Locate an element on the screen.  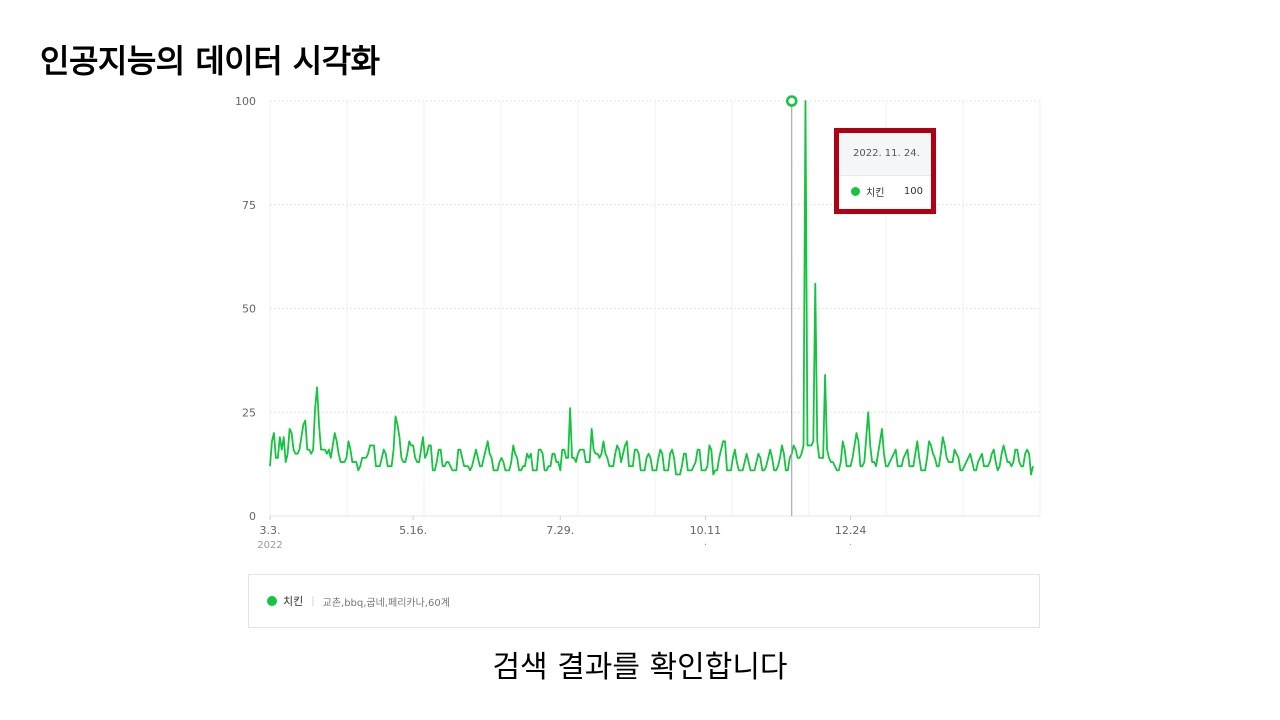
y-tick-label: 100 is located at coordinates (245, 101).